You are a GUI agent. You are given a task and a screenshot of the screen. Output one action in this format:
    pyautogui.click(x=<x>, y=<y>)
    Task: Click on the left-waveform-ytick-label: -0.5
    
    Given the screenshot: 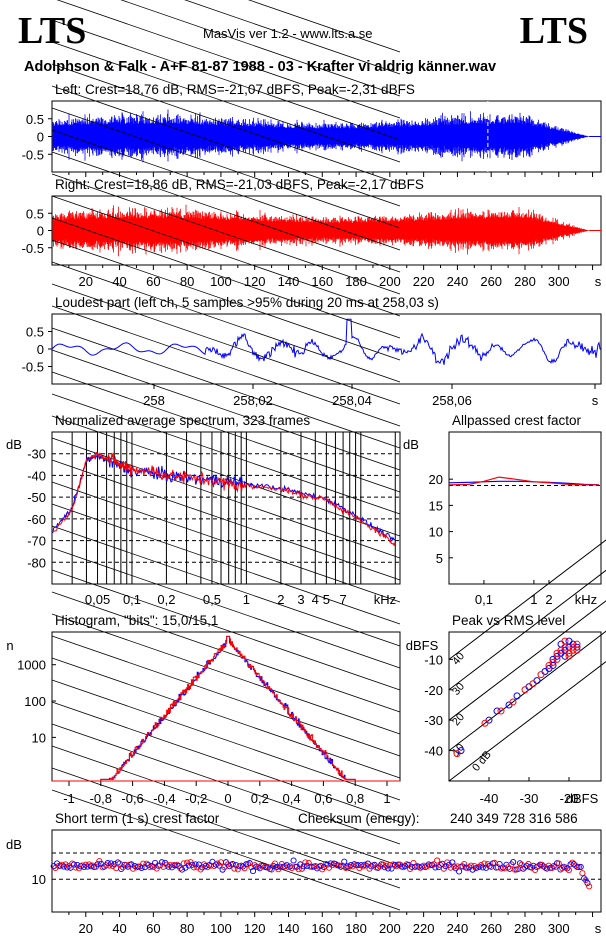 What is the action you would take?
    pyautogui.click(x=33, y=154)
    